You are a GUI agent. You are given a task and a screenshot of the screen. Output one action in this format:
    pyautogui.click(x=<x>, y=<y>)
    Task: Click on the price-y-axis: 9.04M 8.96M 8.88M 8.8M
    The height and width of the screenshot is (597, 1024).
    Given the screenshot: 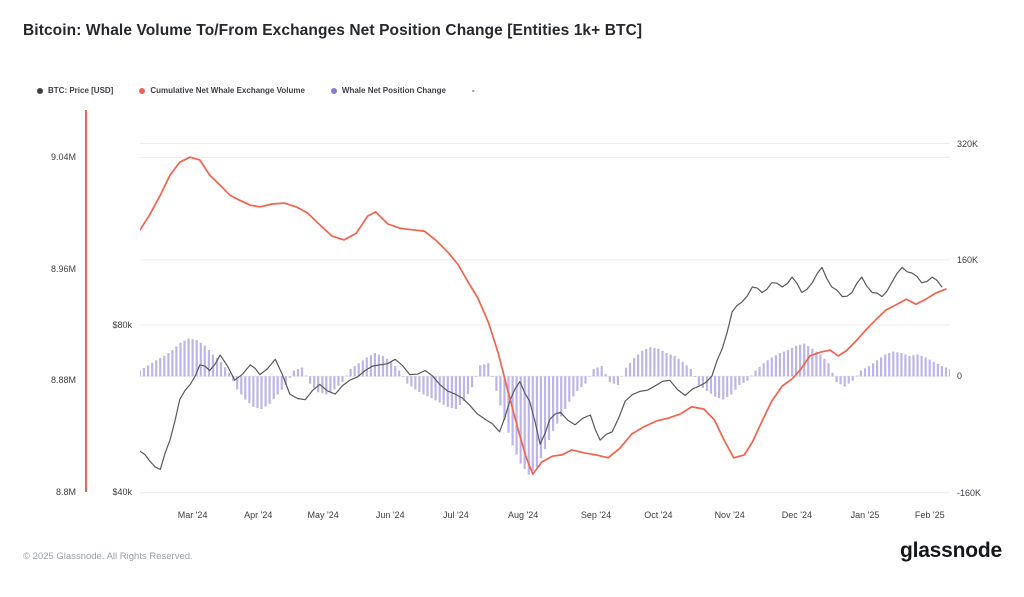 What is the action you would take?
    pyautogui.click(x=52, y=305)
    